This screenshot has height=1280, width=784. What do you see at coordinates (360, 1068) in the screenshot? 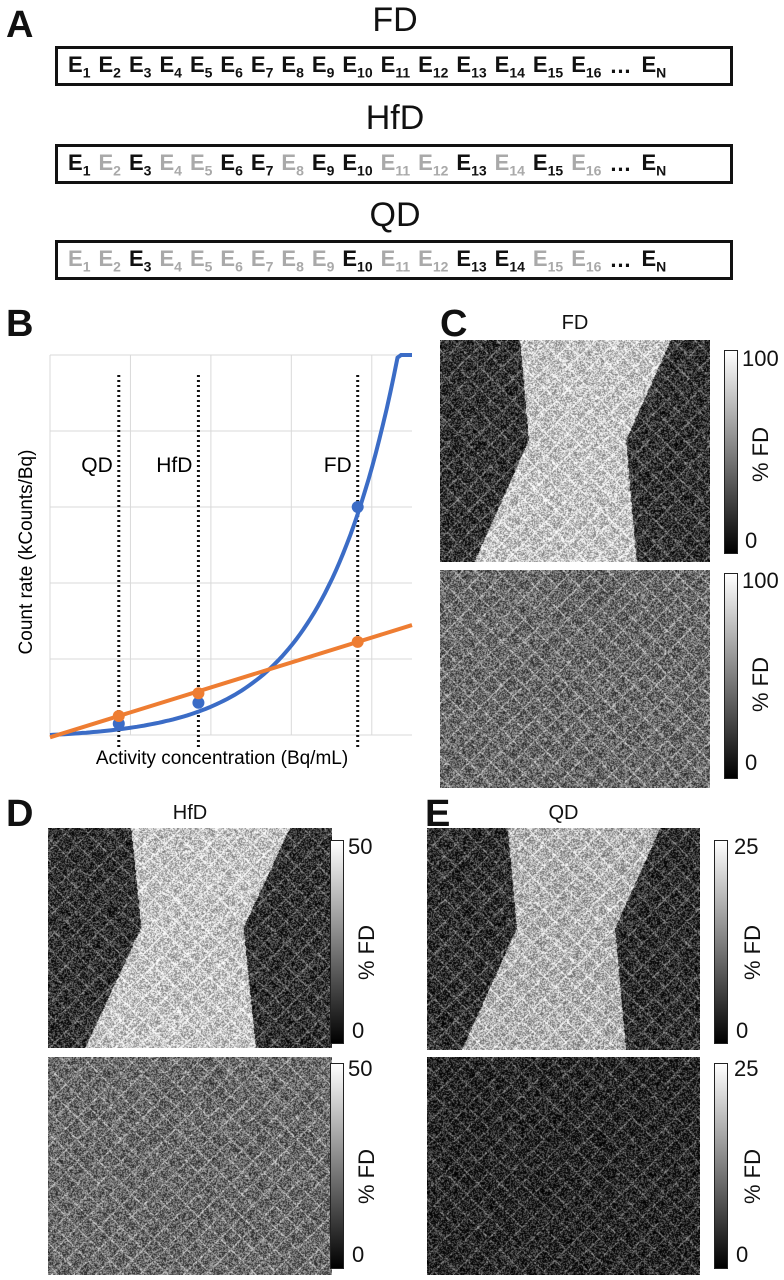
I see `panel-d-bottom-max: 50` at bounding box center [360, 1068].